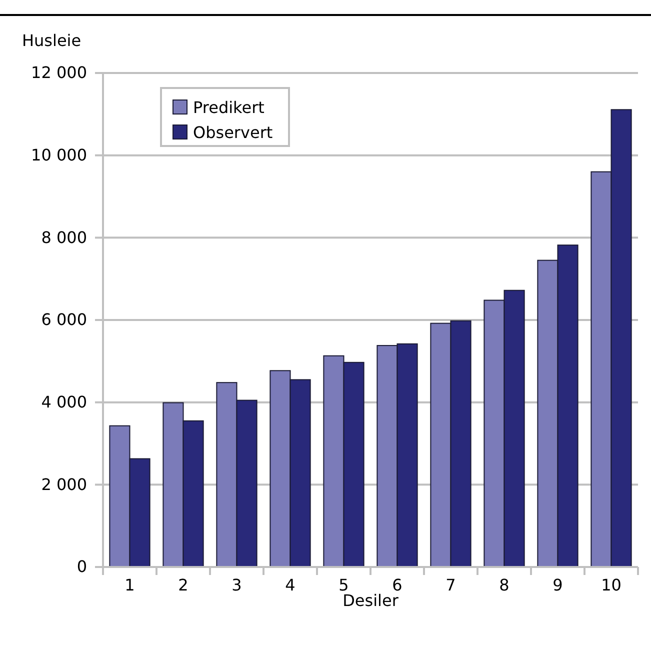  I want to click on x-tick-label: 2, so click(183, 584).